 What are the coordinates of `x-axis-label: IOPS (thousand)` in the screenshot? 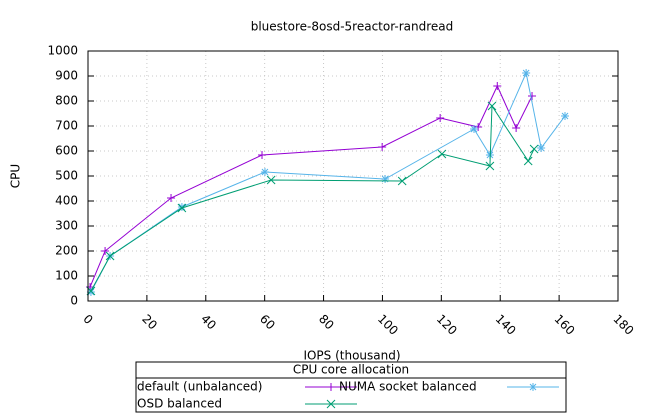 It's located at (351, 356).